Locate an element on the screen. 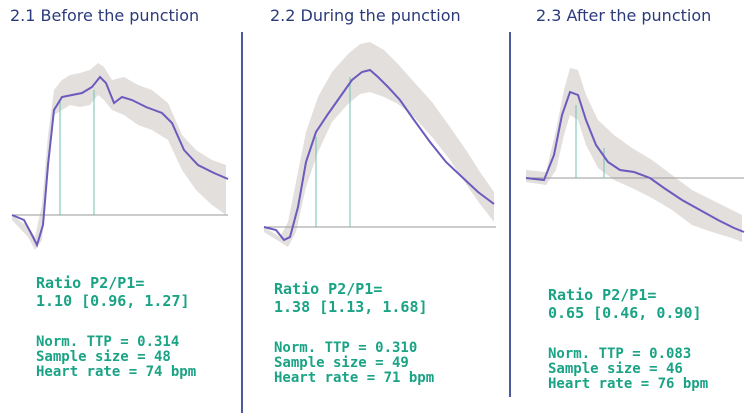 This screenshot has width=750, height=413. sample-size: Sample size = 46 is located at coordinates (615, 369).